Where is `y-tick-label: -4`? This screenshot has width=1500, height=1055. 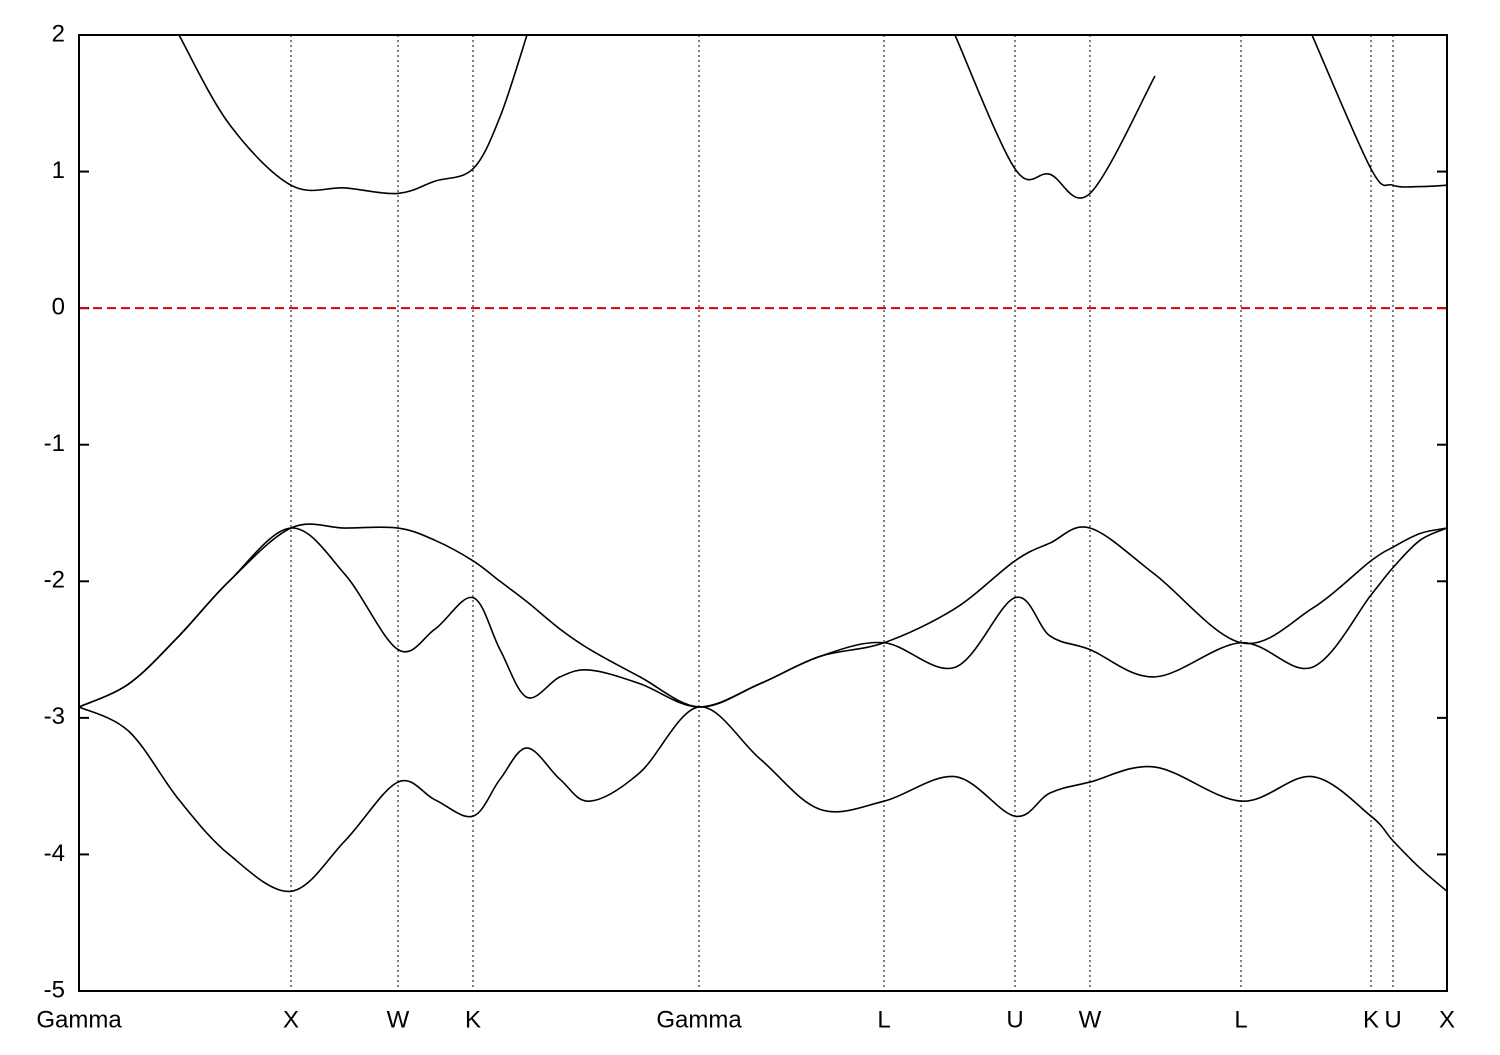 y-tick-label: -4 is located at coordinates (54, 853).